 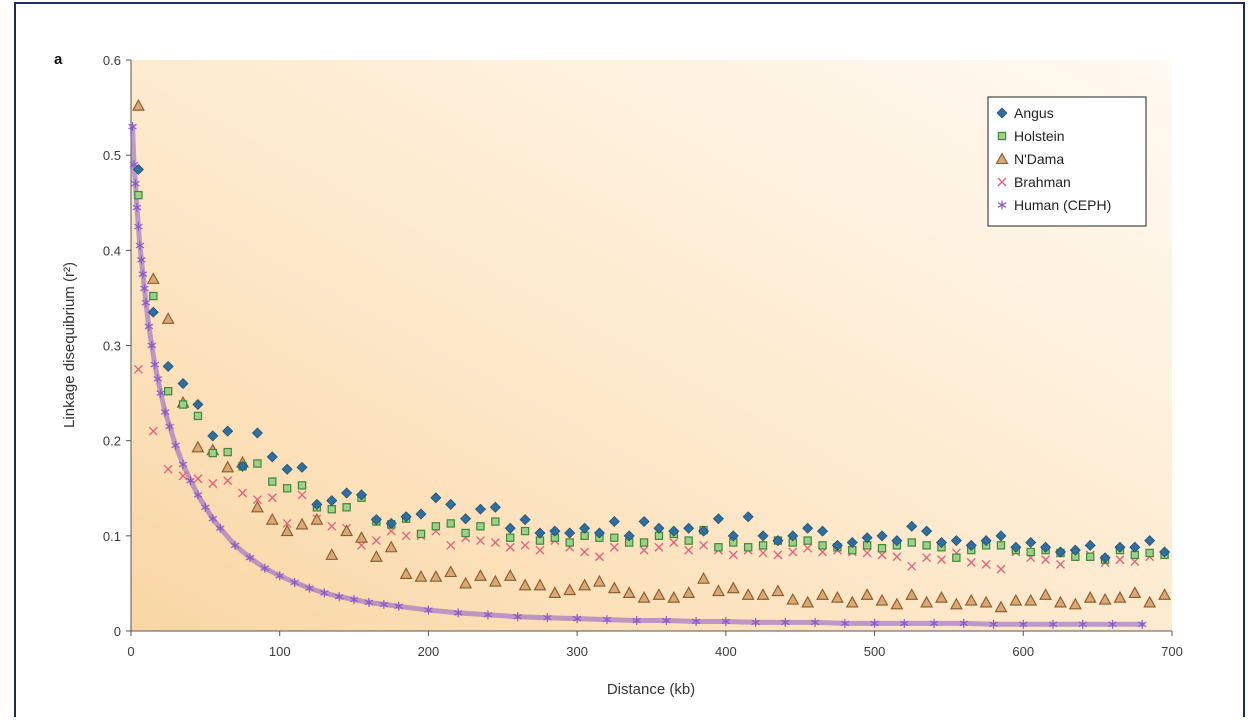 I want to click on y-tick-label: 0.6, so click(x=112, y=60).